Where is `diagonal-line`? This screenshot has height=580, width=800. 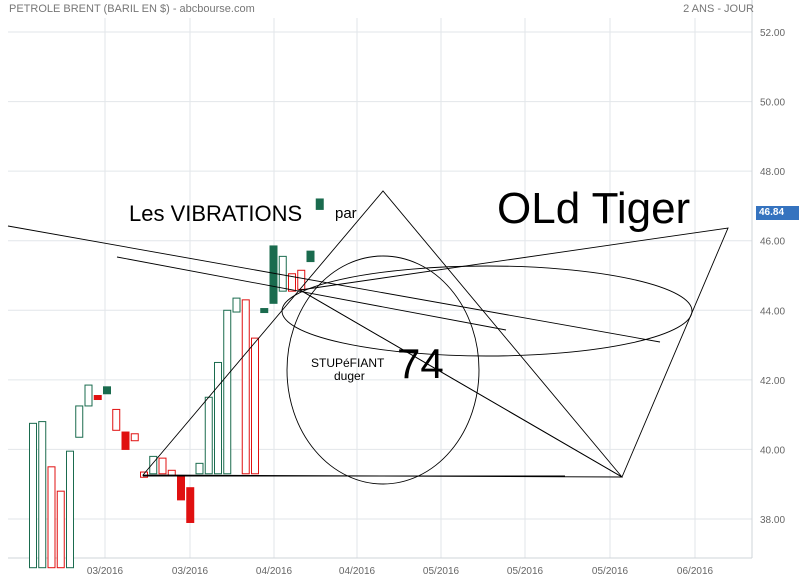
diagonal-line is located at coordinates (461, 383).